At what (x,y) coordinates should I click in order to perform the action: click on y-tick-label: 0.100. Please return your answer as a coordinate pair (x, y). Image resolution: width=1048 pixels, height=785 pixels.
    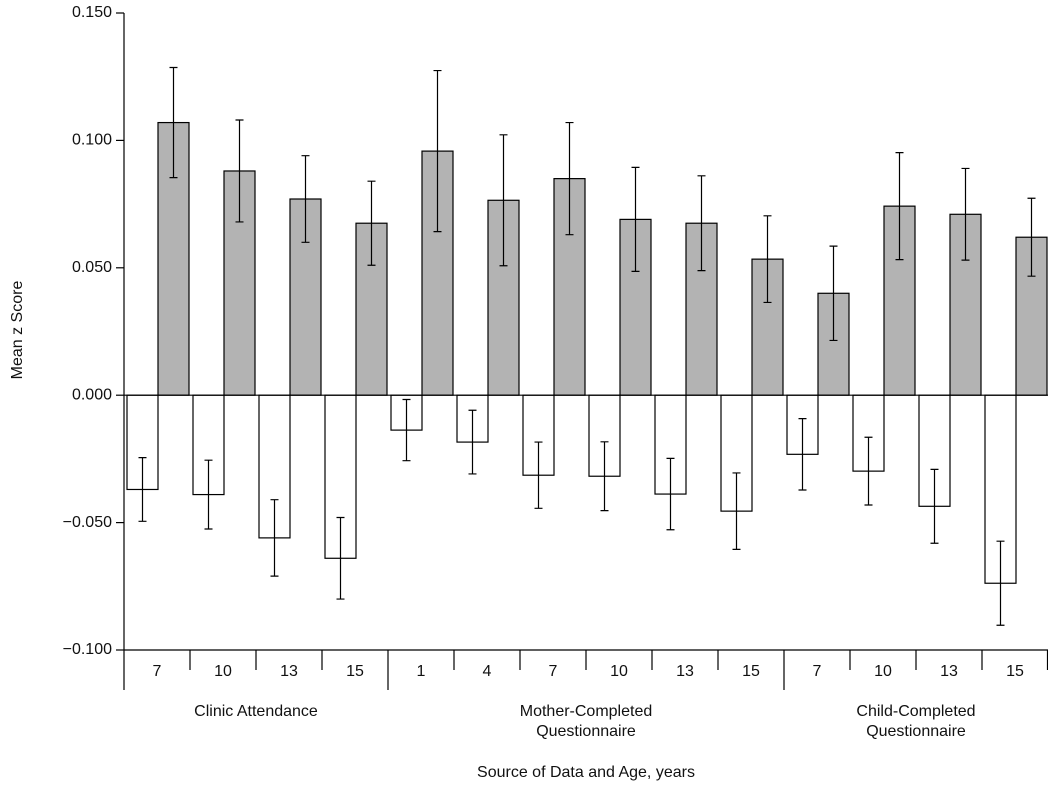
    Looking at the image, I should click on (92, 140).